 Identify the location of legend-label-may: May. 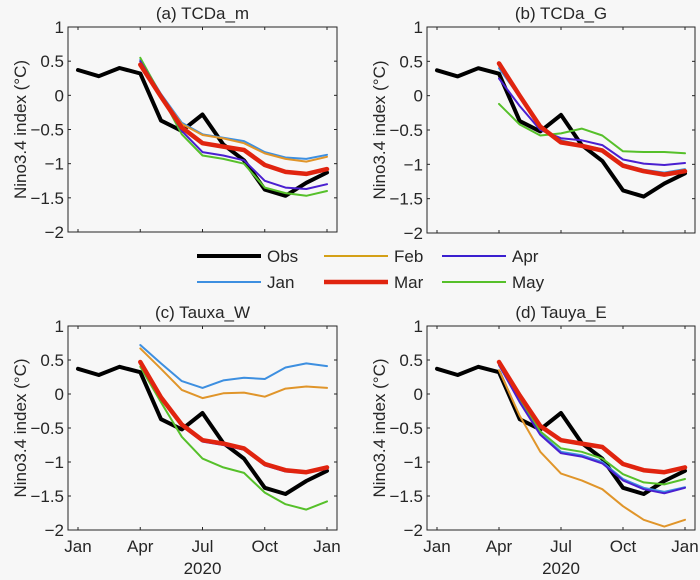
(528, 282).